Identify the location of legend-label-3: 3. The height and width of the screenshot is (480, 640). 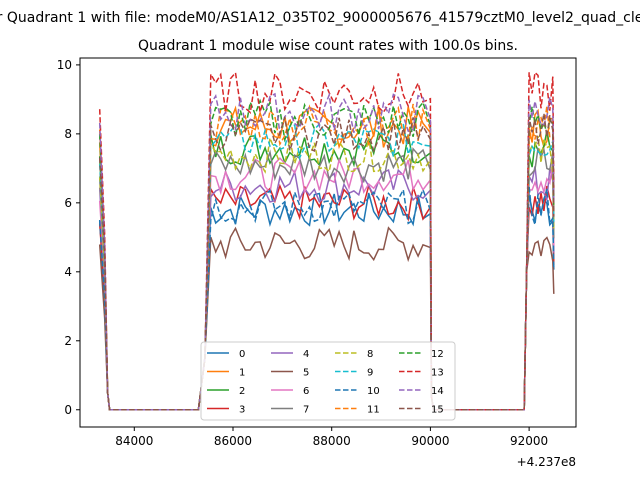
(242, 410).